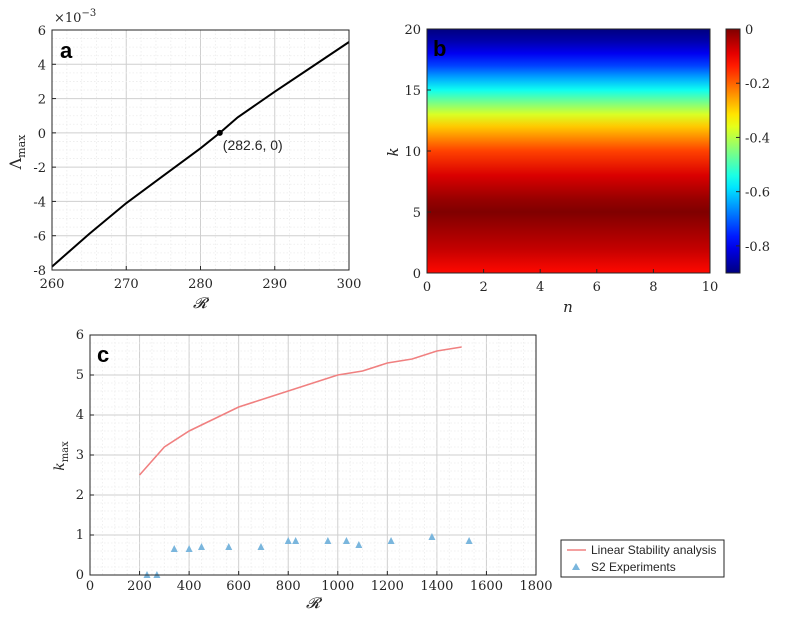 This screenshot has width=787, height=619. I want to click on panel-c-xtick: 1000, so click(337, 586).